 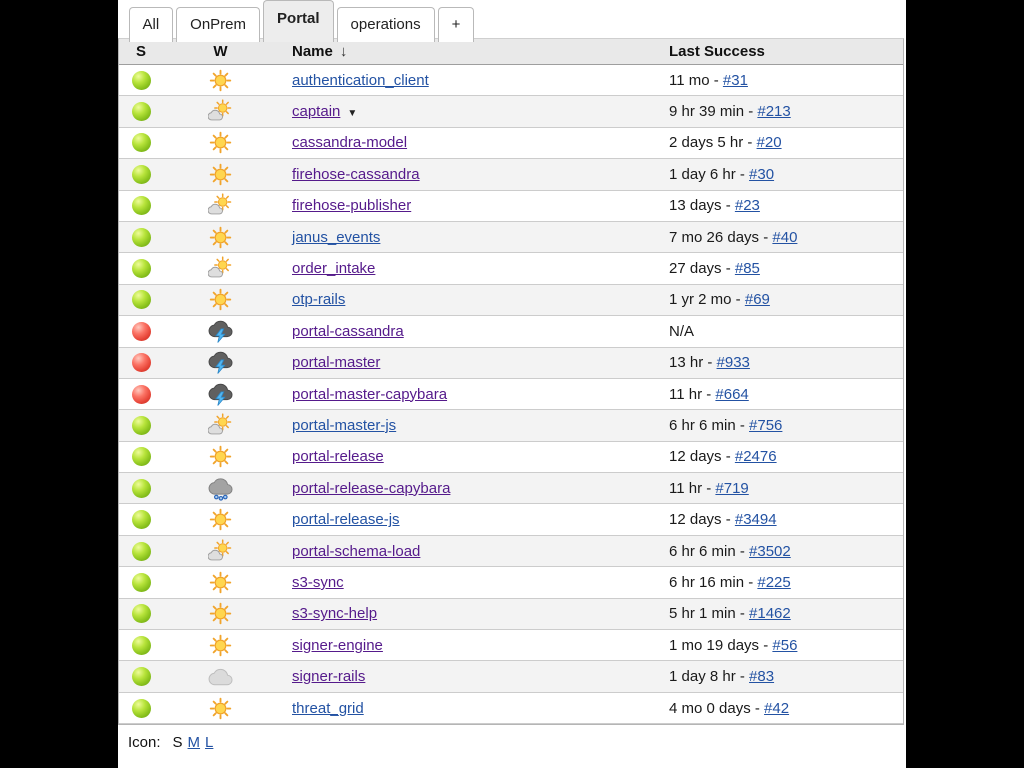 What do you see at coordinates (220, 456) in the screenshot?
I see `weather-sun-icon` at bounding box center [220, 456].